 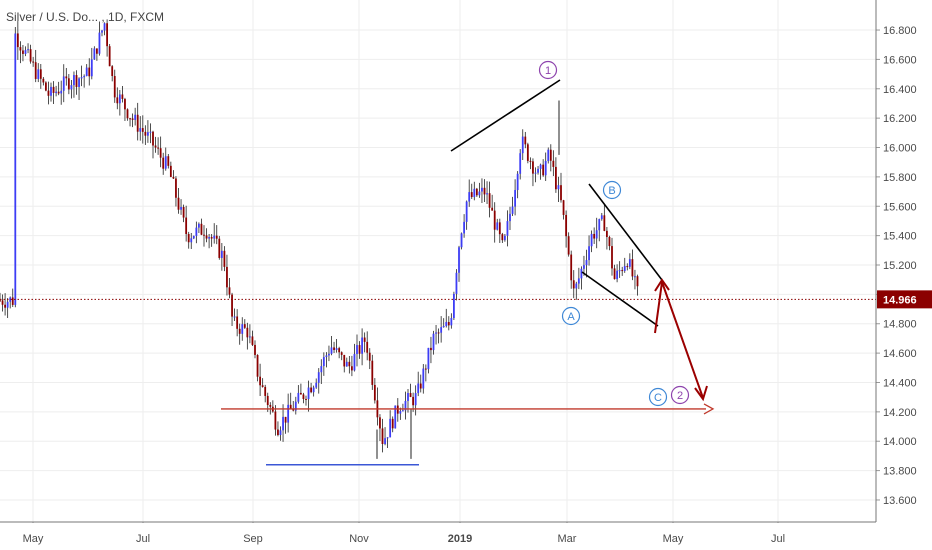 I want to click on y-tick-label: 14.600, so click(x=900, y=354).